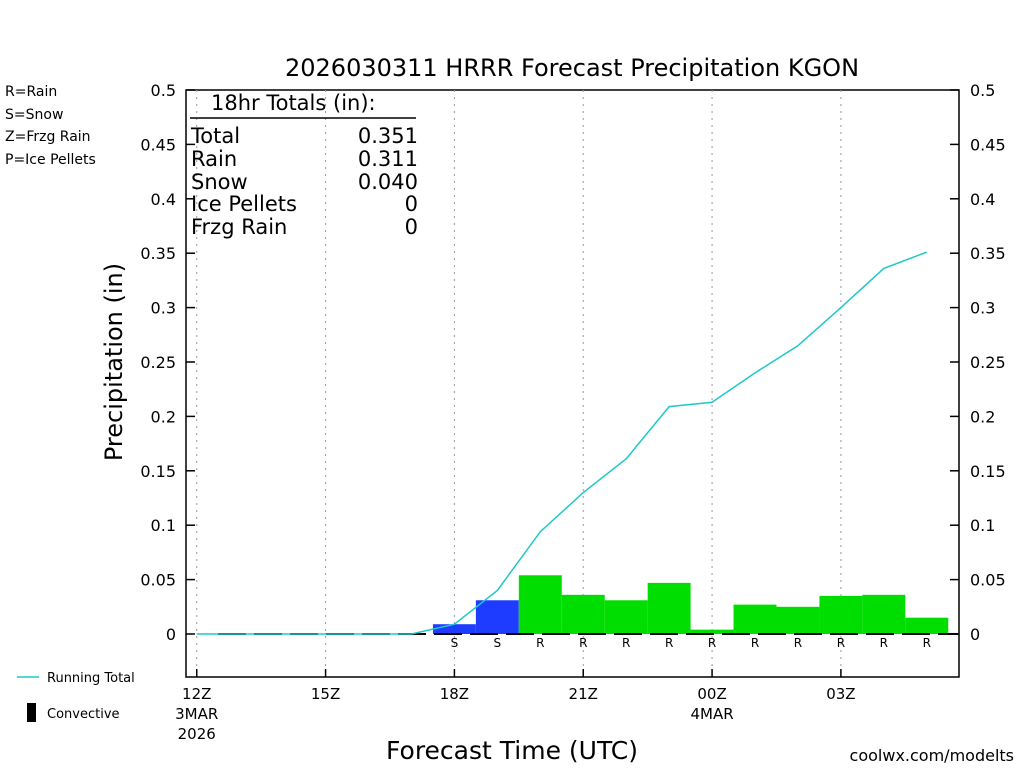 This screenshot has width=1024, height=768. I want to click on x-tick-label: 18Z, so click(454, 694).